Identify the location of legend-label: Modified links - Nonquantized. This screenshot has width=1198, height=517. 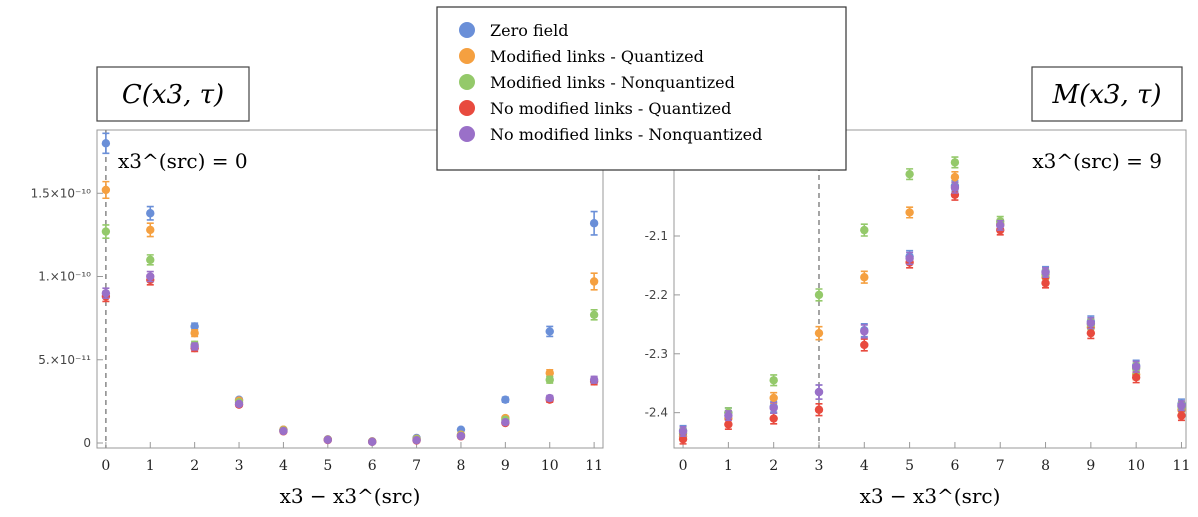
(612, 82).